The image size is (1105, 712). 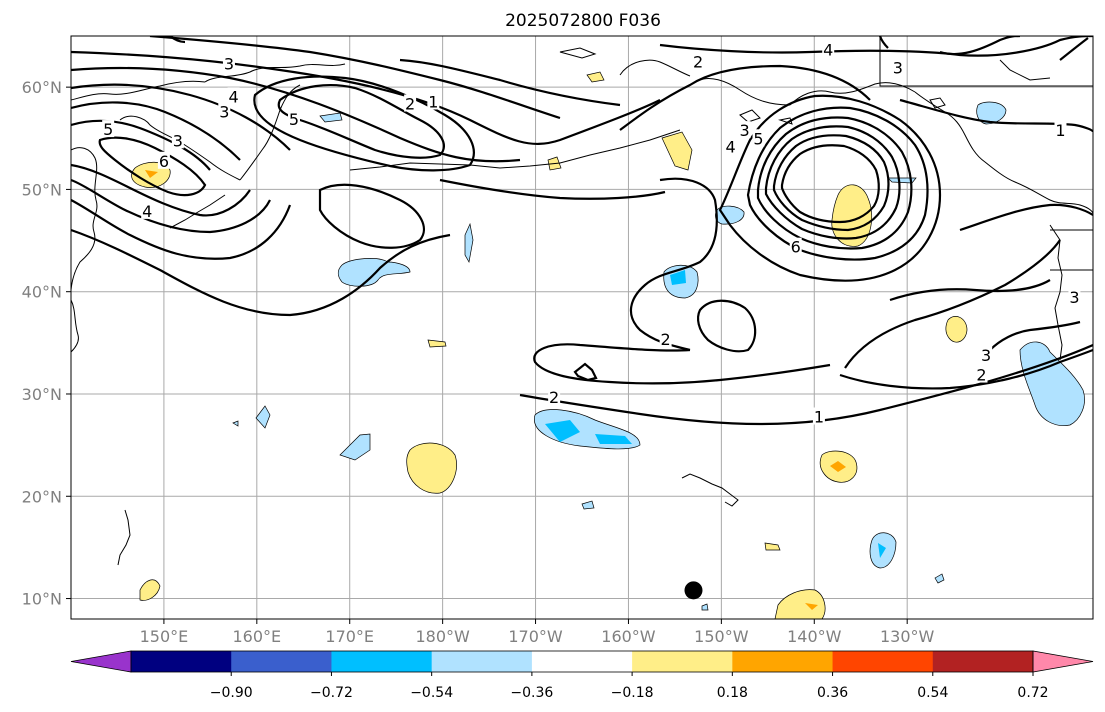 I want to click on lat-tick-label: 50°N, so click(x=42, y=189).